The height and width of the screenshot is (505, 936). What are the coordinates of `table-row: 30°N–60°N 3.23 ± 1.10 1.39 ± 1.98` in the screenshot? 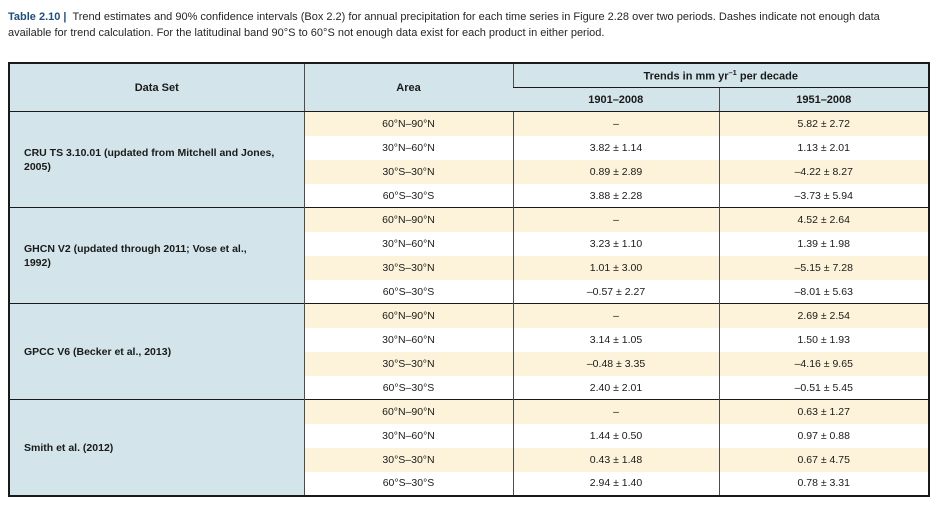 It's located at (469, 243).